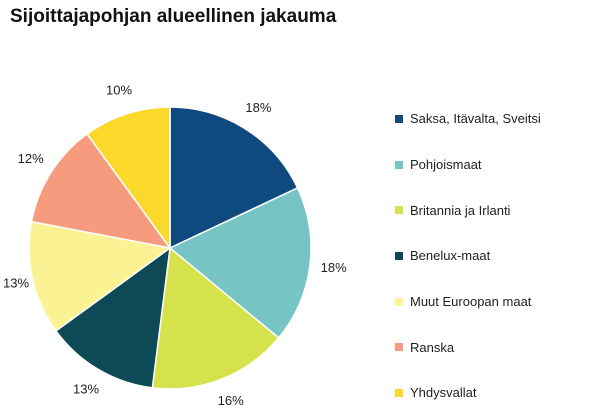  Describe the element at coordinates (119, 90) in the screenshot. I see `slice-label-yhdysvallat: 10%` at that location.